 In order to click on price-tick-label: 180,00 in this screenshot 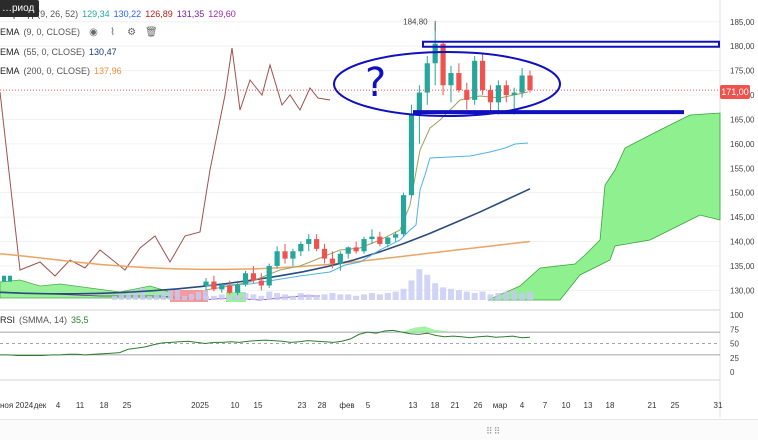, I will do `click(742, 46)`.